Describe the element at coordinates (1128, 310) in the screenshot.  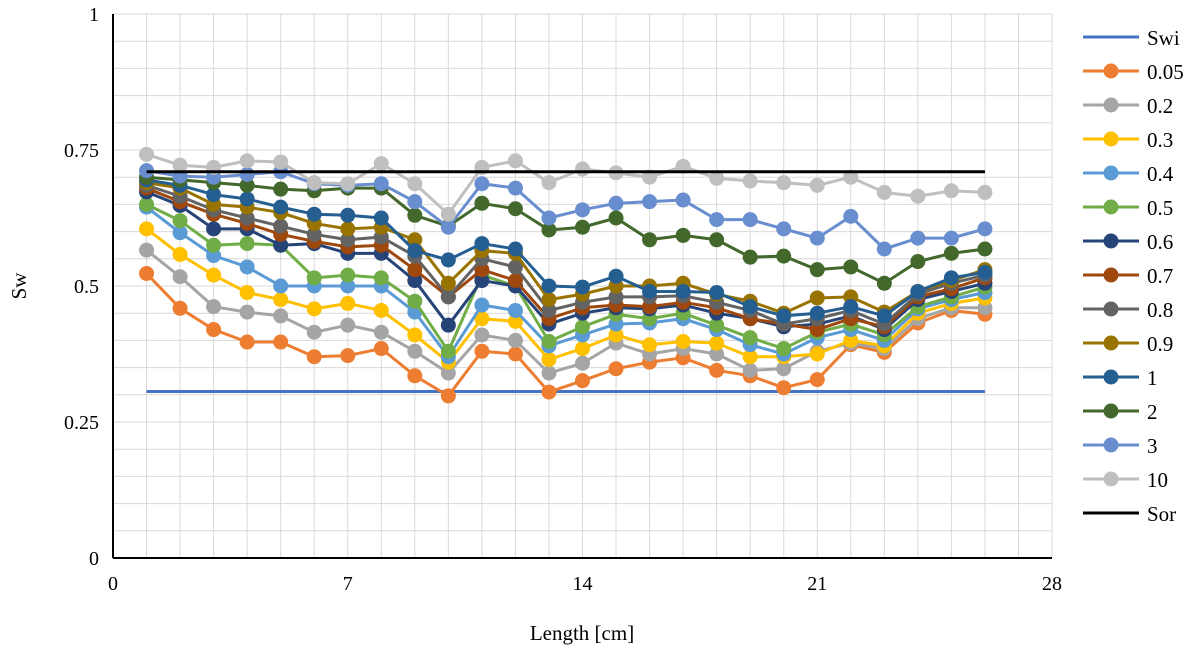
I see `legend-item-0-8: 0.8` at that location.